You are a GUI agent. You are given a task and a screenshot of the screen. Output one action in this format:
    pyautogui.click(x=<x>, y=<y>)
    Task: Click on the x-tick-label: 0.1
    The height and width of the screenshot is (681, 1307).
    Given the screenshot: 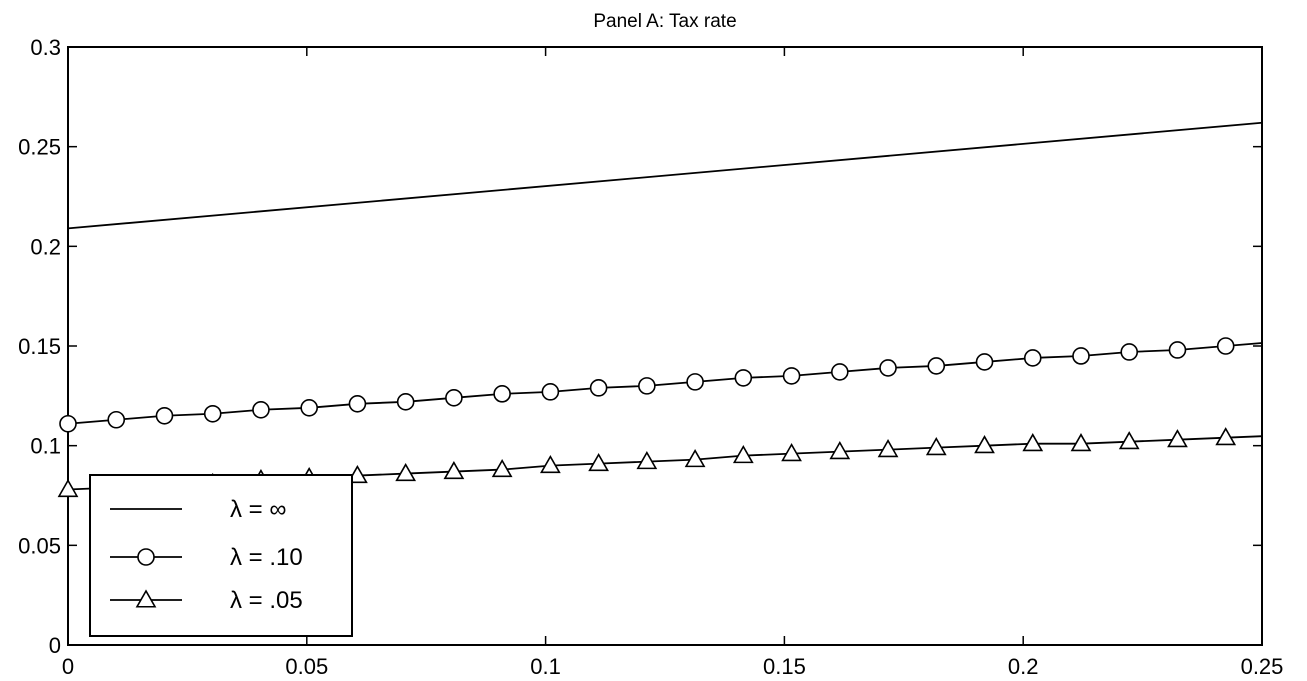 What is the action you would take?
    pyautogui.click(x=545, y=666)
    